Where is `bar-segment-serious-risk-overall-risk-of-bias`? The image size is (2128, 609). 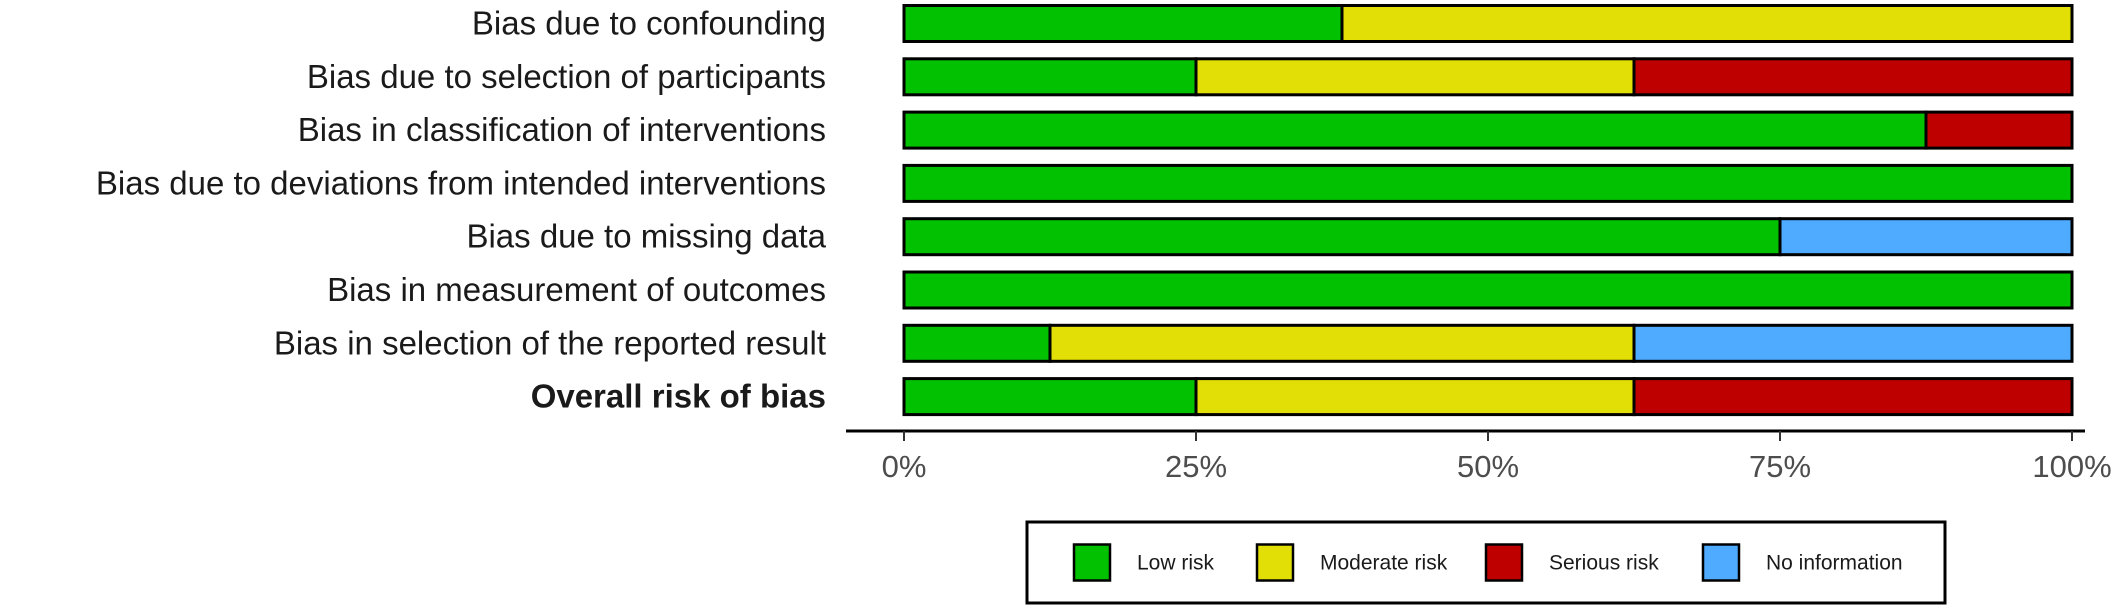 bar-segment-serious-risk-overall-risk-of-bias is located at coordinates (1853, 397).